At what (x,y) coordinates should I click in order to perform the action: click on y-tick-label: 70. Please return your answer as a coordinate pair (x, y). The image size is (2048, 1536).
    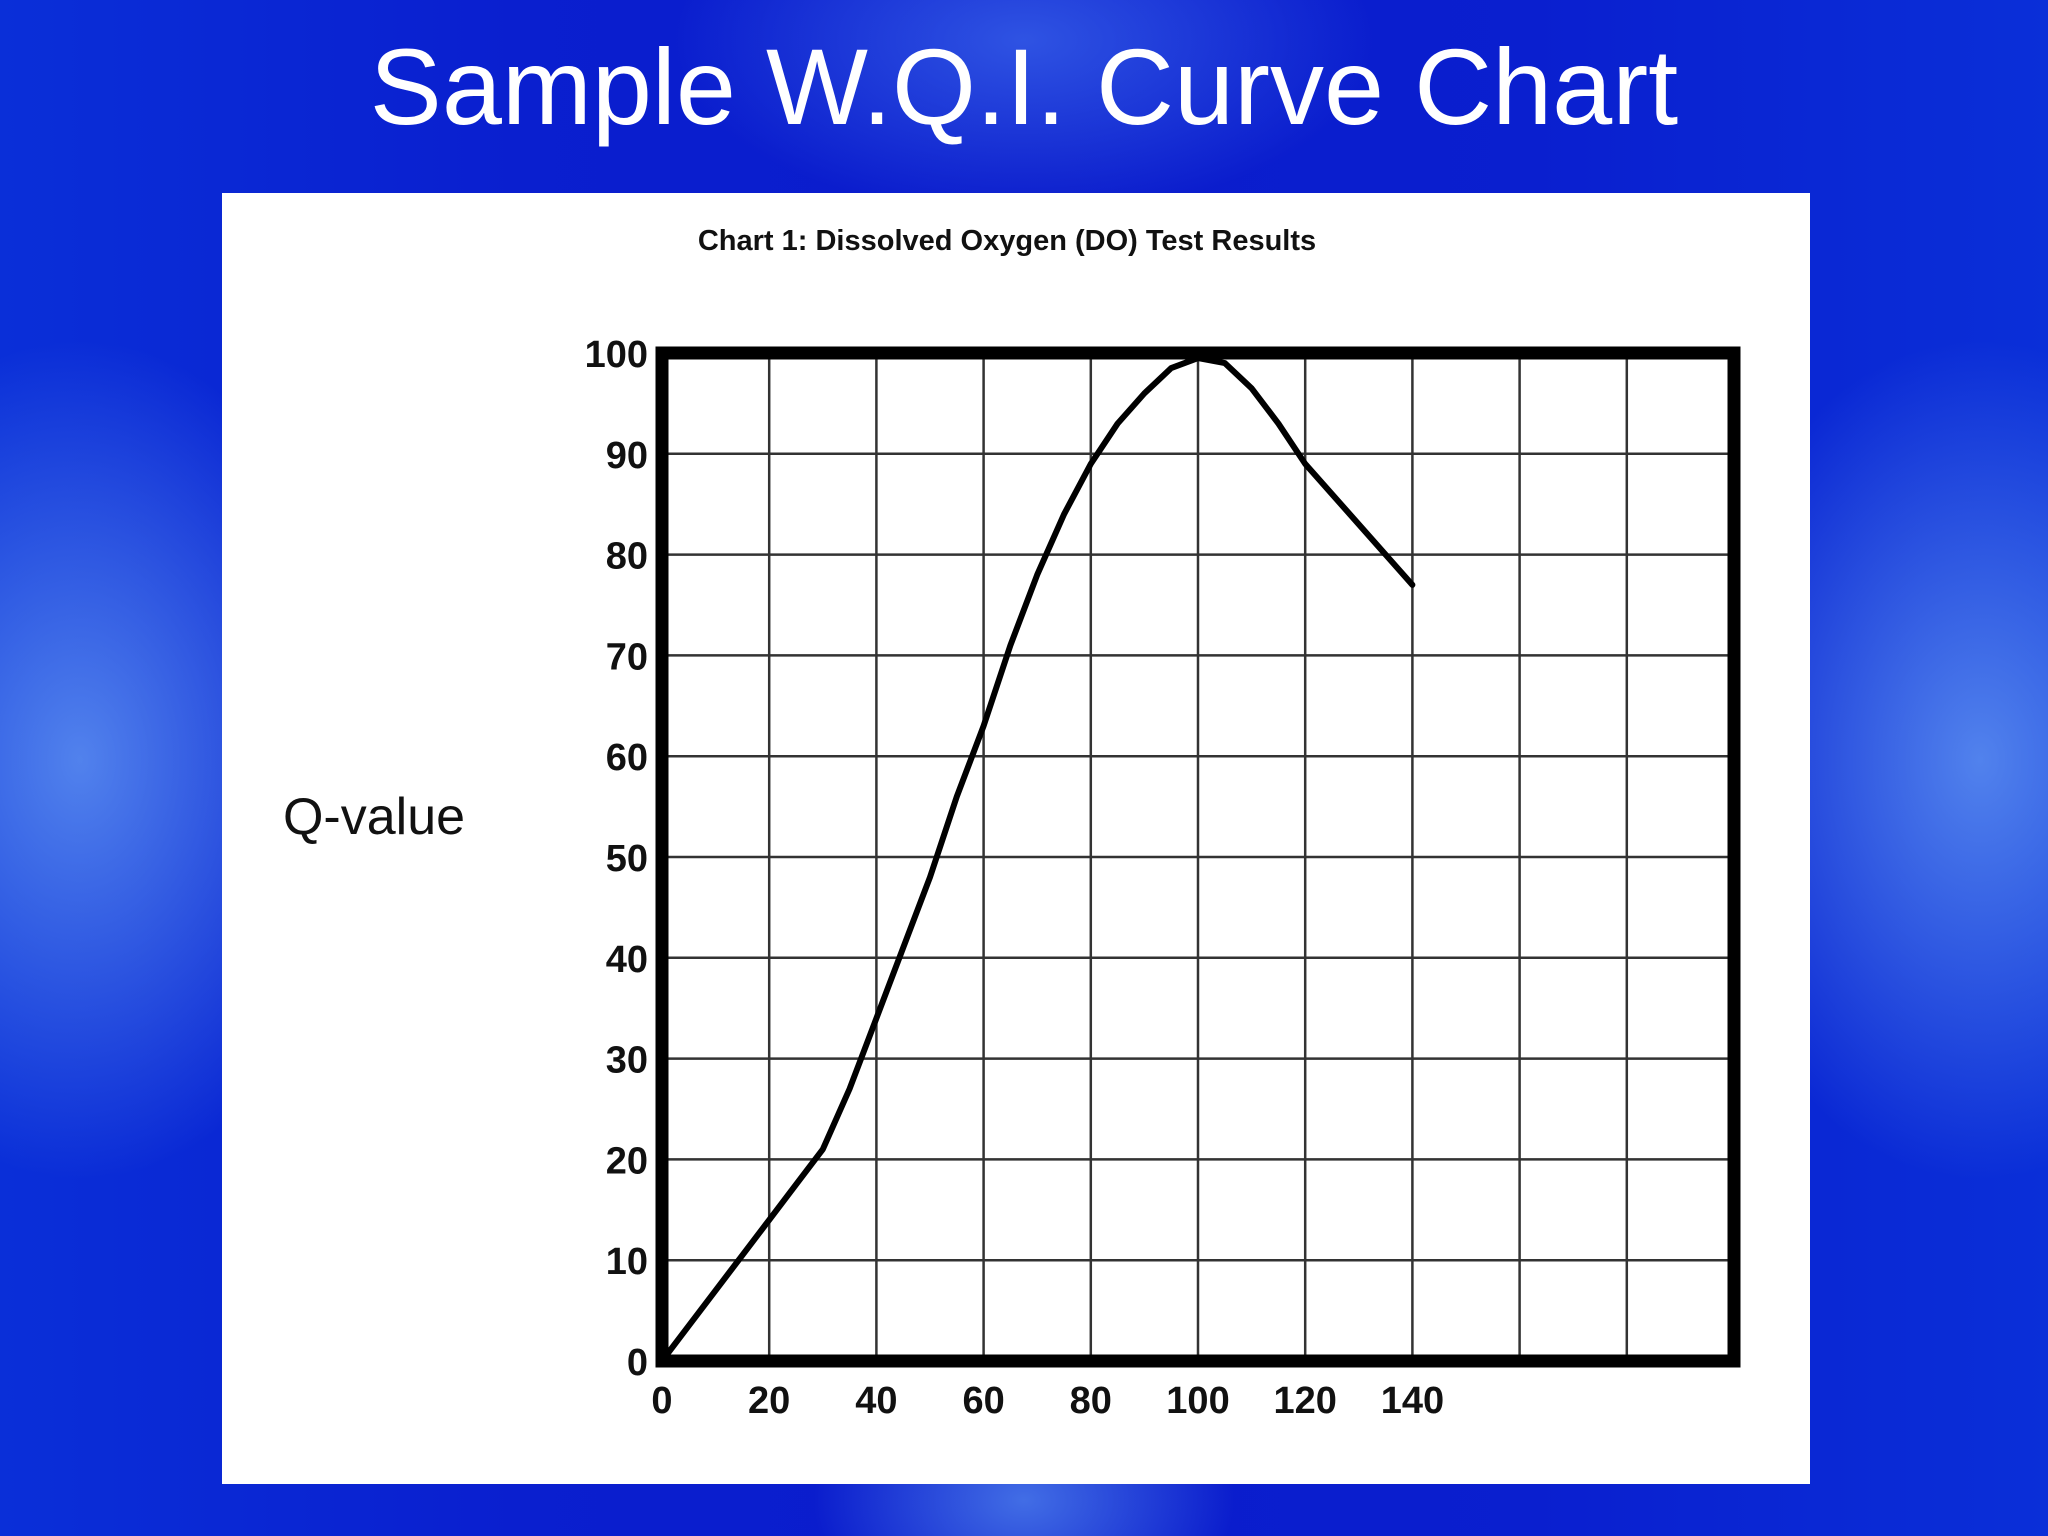
    Looking at the image, I should click on (627, 657).